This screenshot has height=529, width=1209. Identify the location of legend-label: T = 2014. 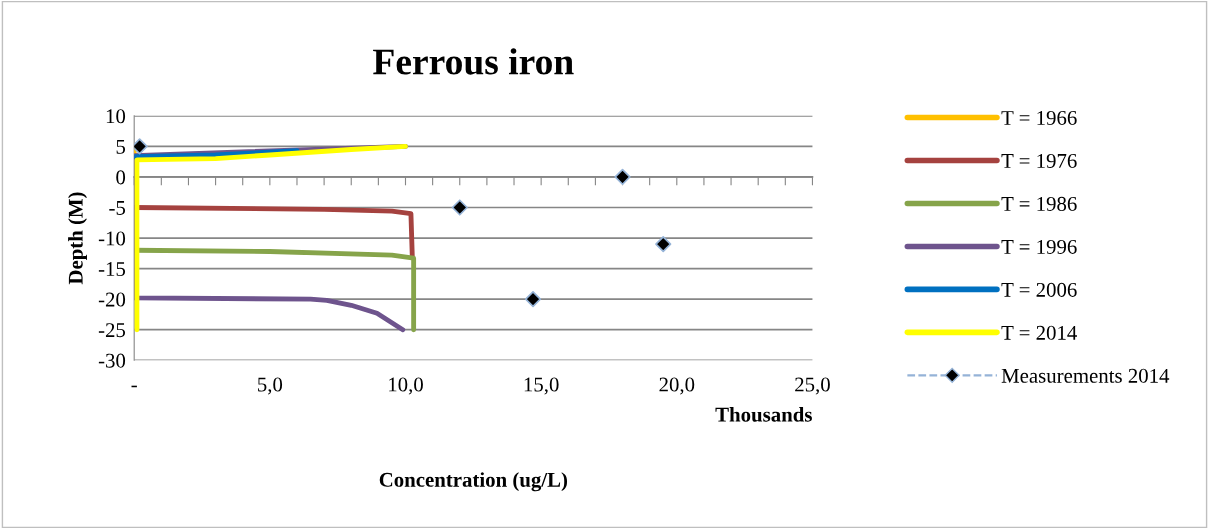
(1039, 332).